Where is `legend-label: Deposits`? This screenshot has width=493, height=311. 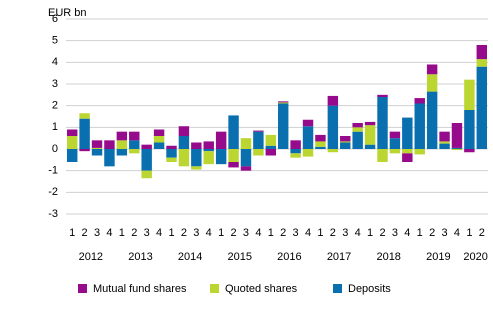 legend-label: Deposits is located at coordinates (369, 289).